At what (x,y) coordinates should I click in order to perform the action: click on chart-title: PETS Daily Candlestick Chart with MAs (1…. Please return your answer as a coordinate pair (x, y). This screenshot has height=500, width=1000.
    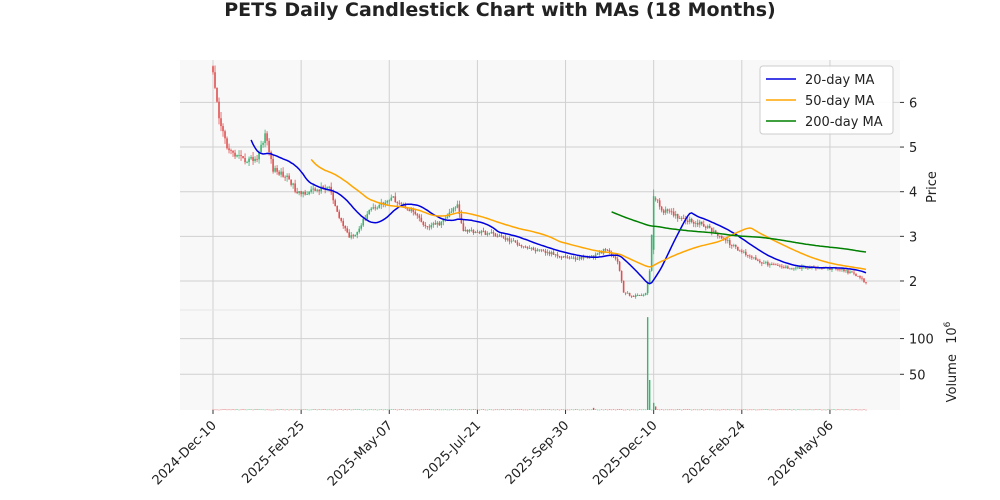
    Looking at the image, I should click on (500, 10).